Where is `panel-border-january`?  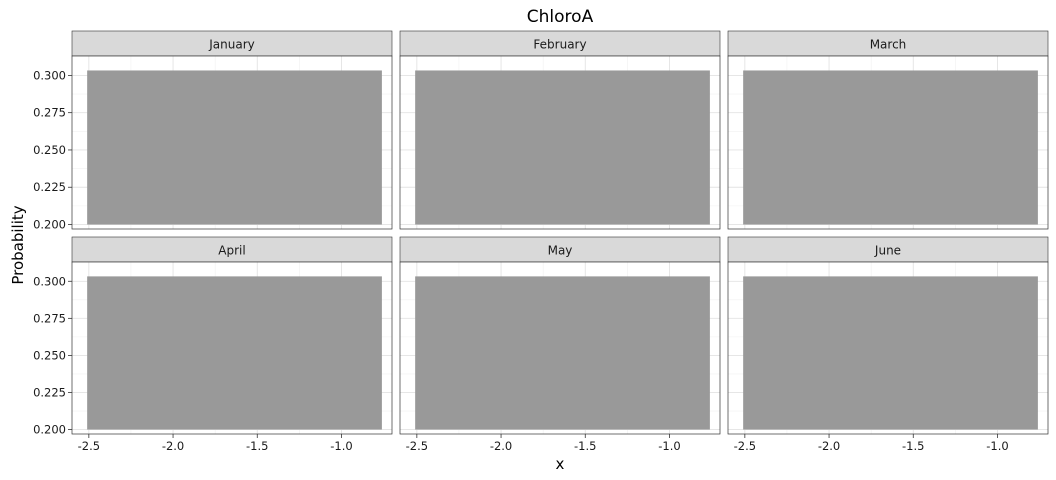
panel-border-january is located at coordinates (232, 142).